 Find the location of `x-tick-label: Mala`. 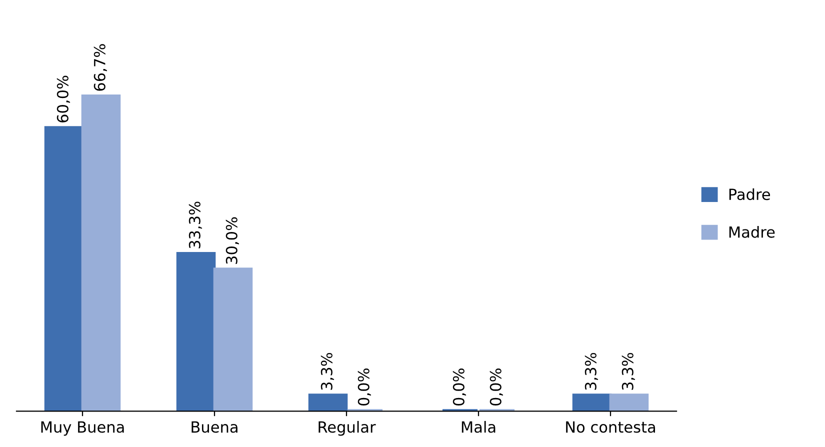

x-tick-label: Mala is located at coordinates (479, 426).